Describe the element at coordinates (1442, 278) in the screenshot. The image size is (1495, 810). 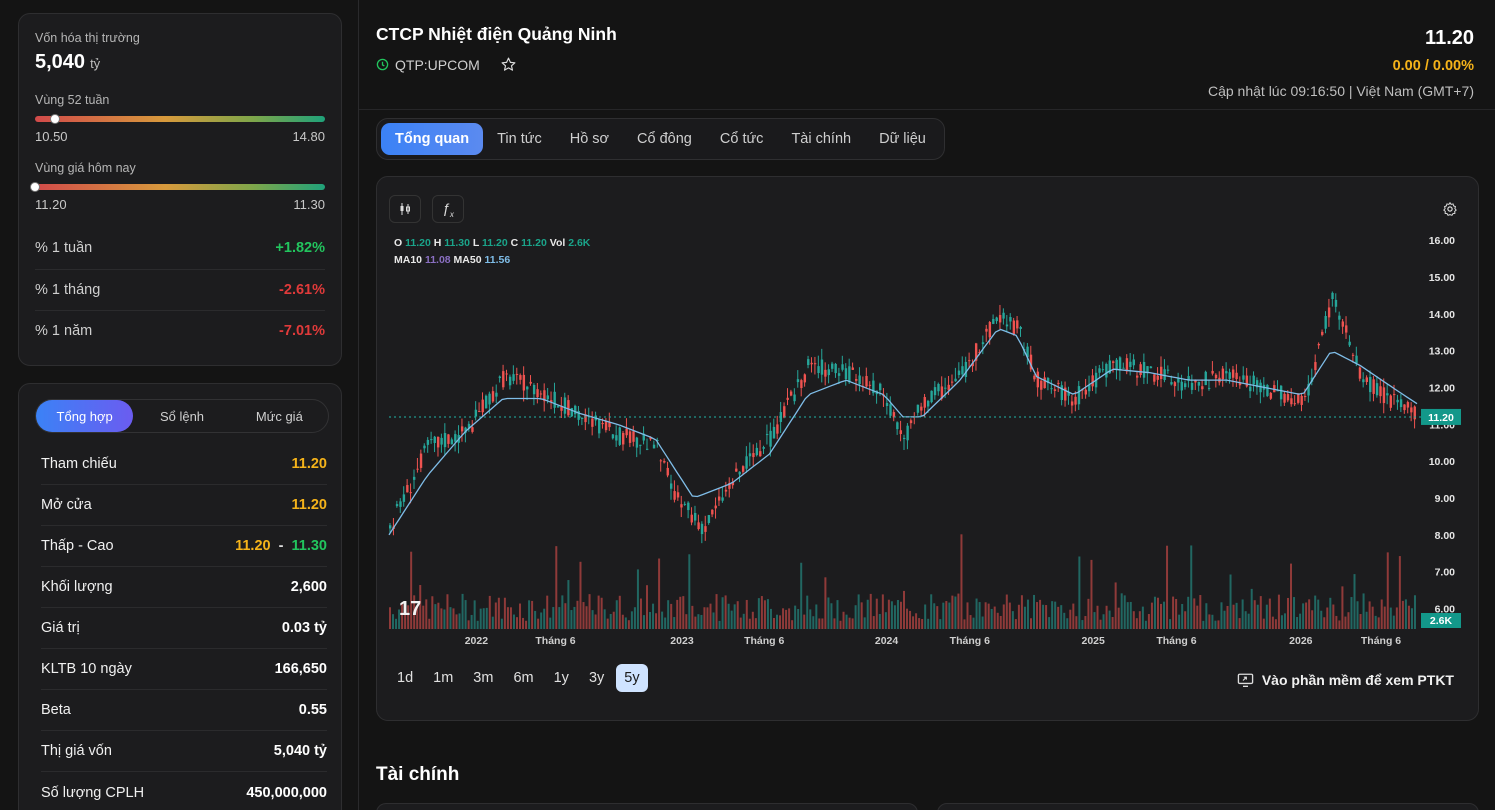
I see `y-tick-label: 15.00` at that location.